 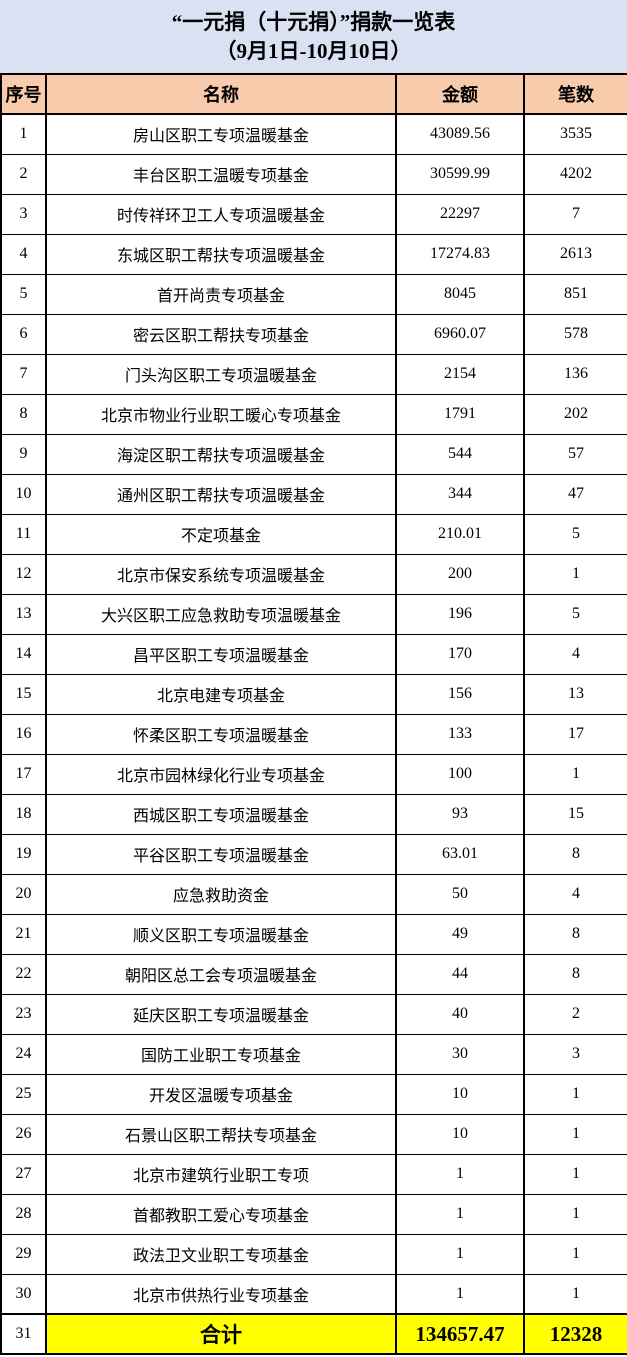 What do you see at coordinates (575, 614) in the screenshot?
I see `cell-count: 5` at bounding box center [575, 614].